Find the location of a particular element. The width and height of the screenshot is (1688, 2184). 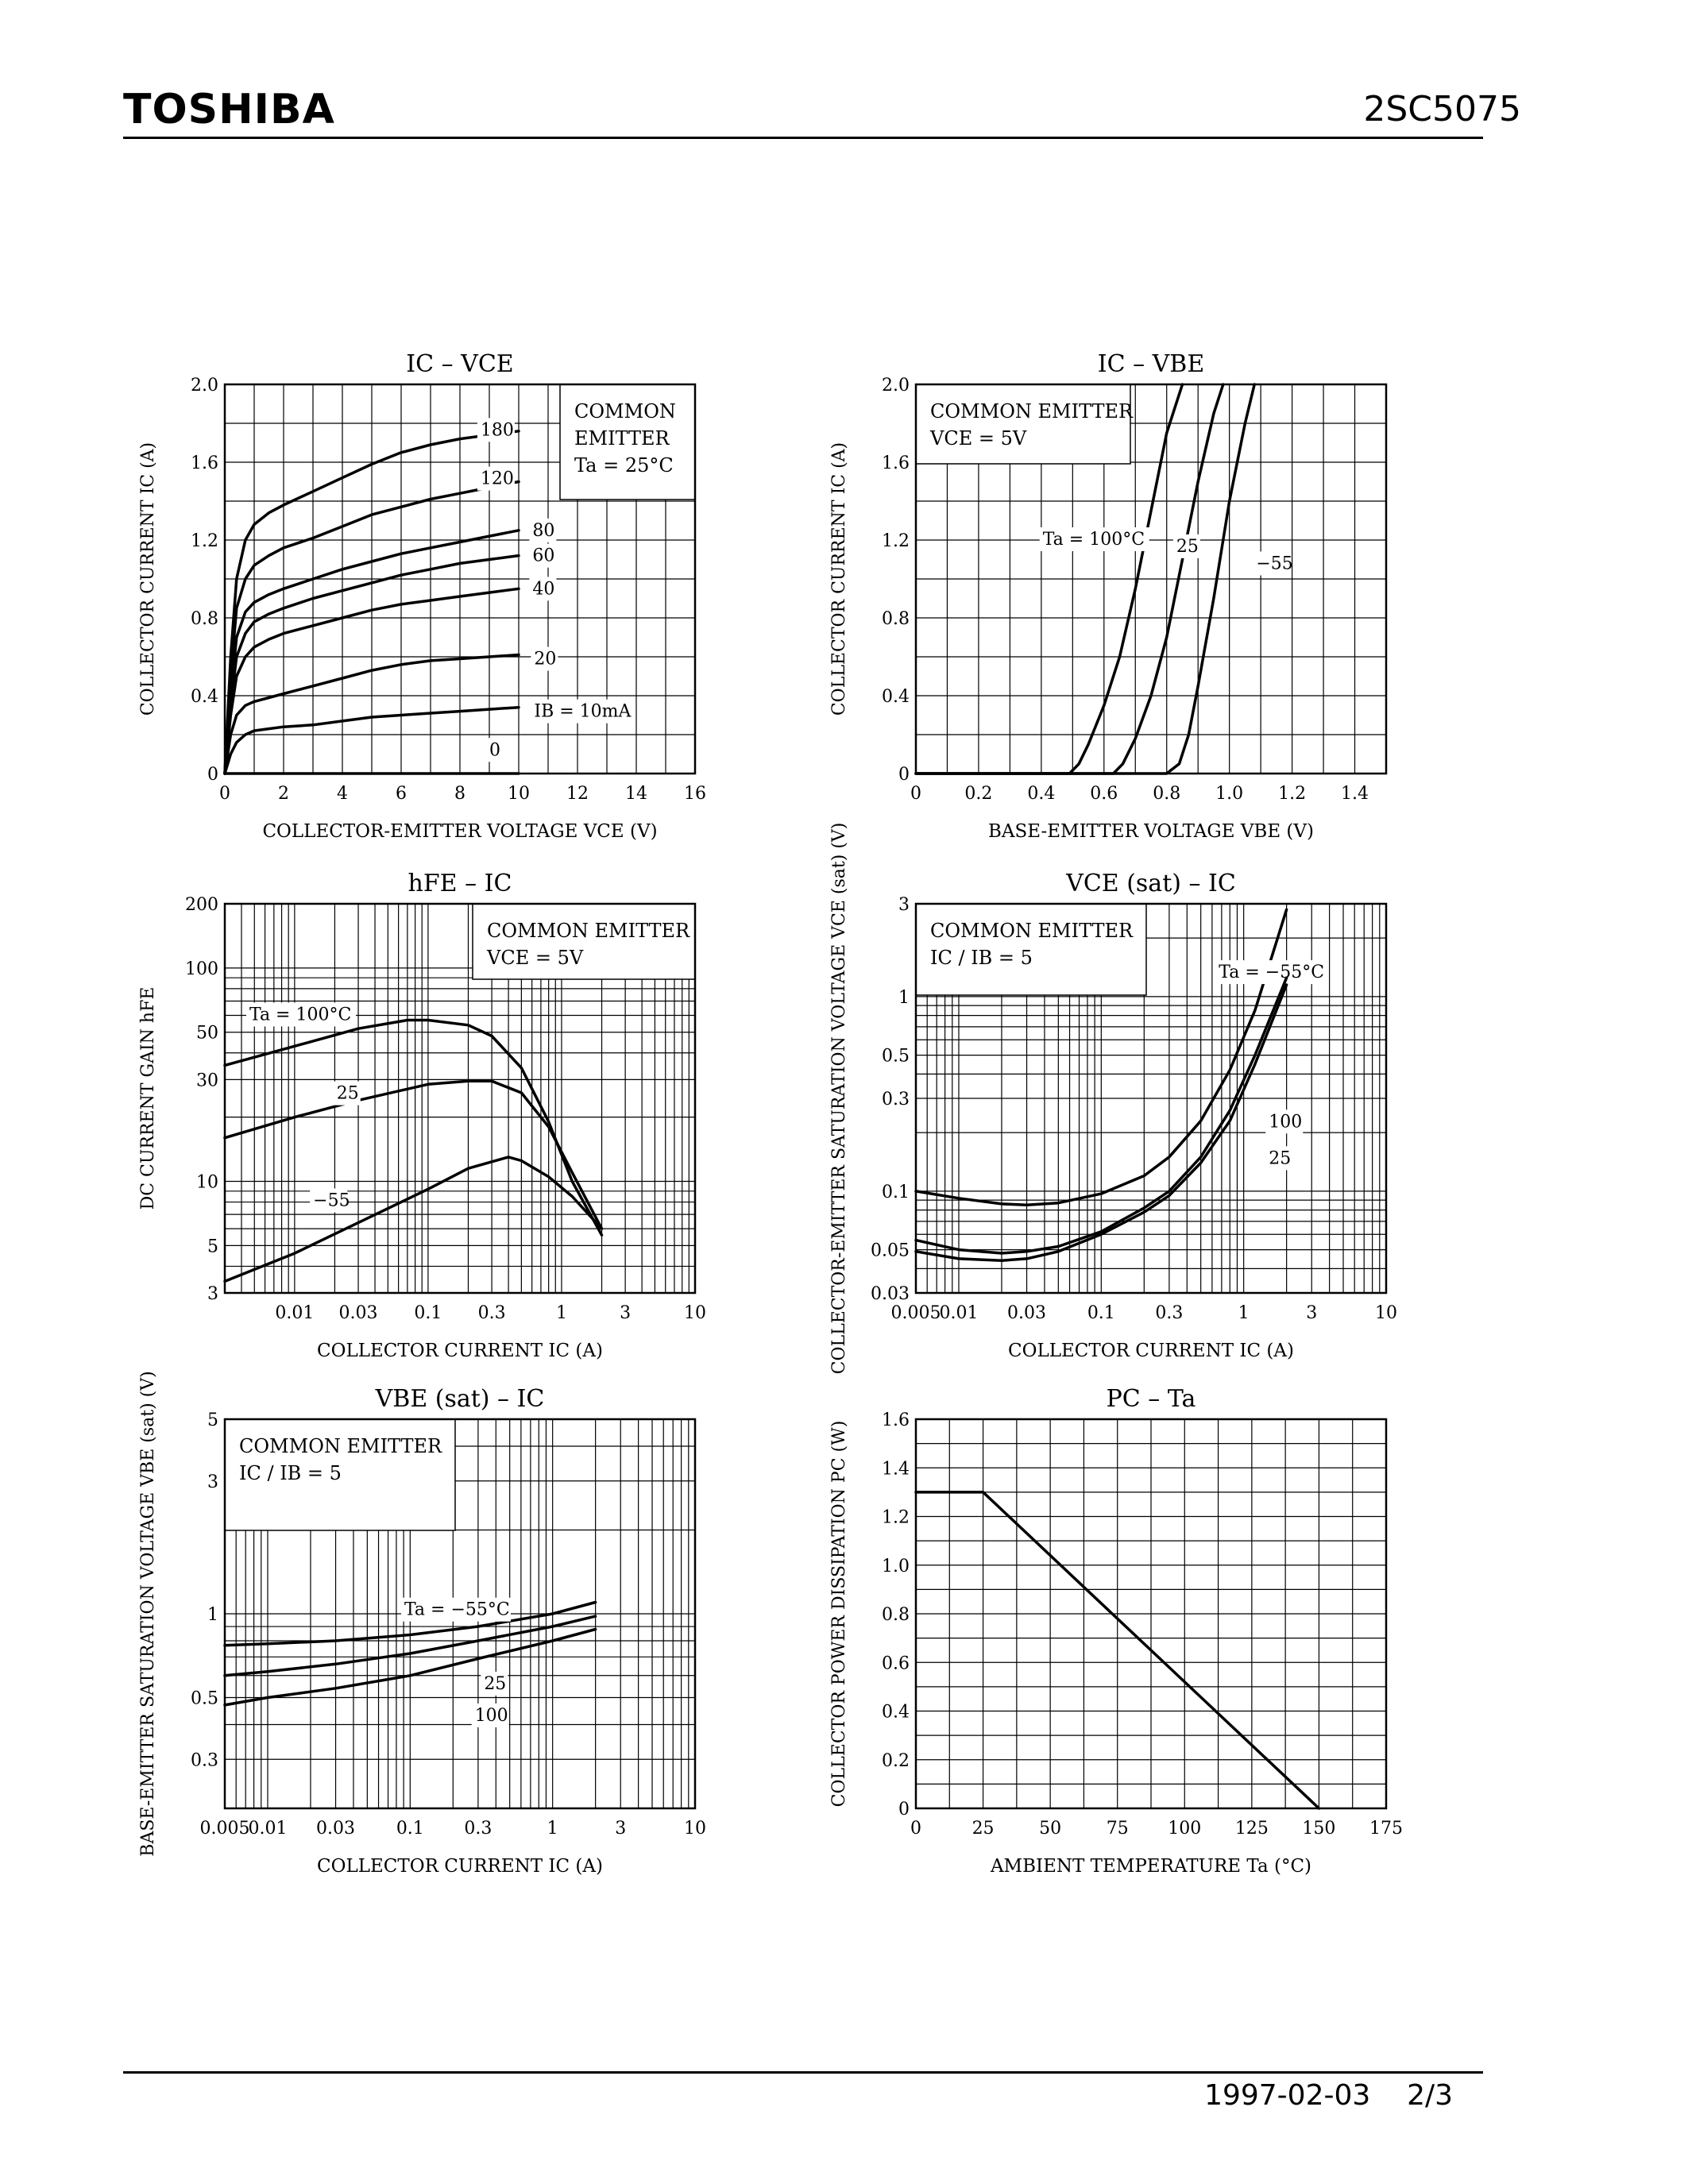

y-tick-label: 1.2 is located at coordinates (896, 1518).